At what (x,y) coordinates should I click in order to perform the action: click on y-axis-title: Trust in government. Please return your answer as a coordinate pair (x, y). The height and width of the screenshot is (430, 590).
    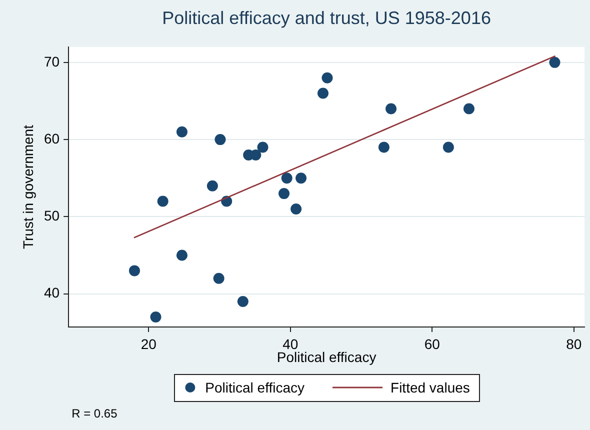
    Looking at the image, I should click on (28, 186).